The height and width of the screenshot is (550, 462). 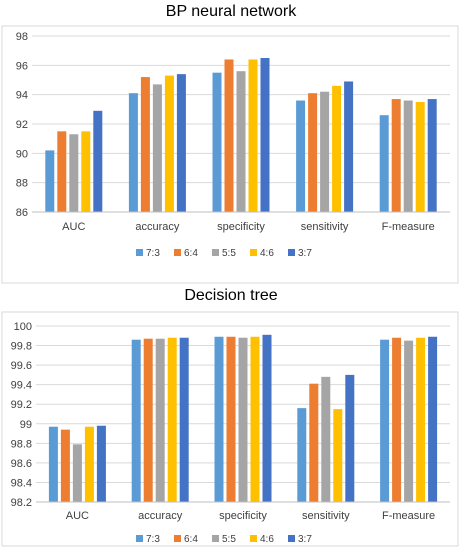 What do you see at coordinates (22, 125) in the screenshot?
I see `y-tick-label: 92` at bounding box center [22, 125].